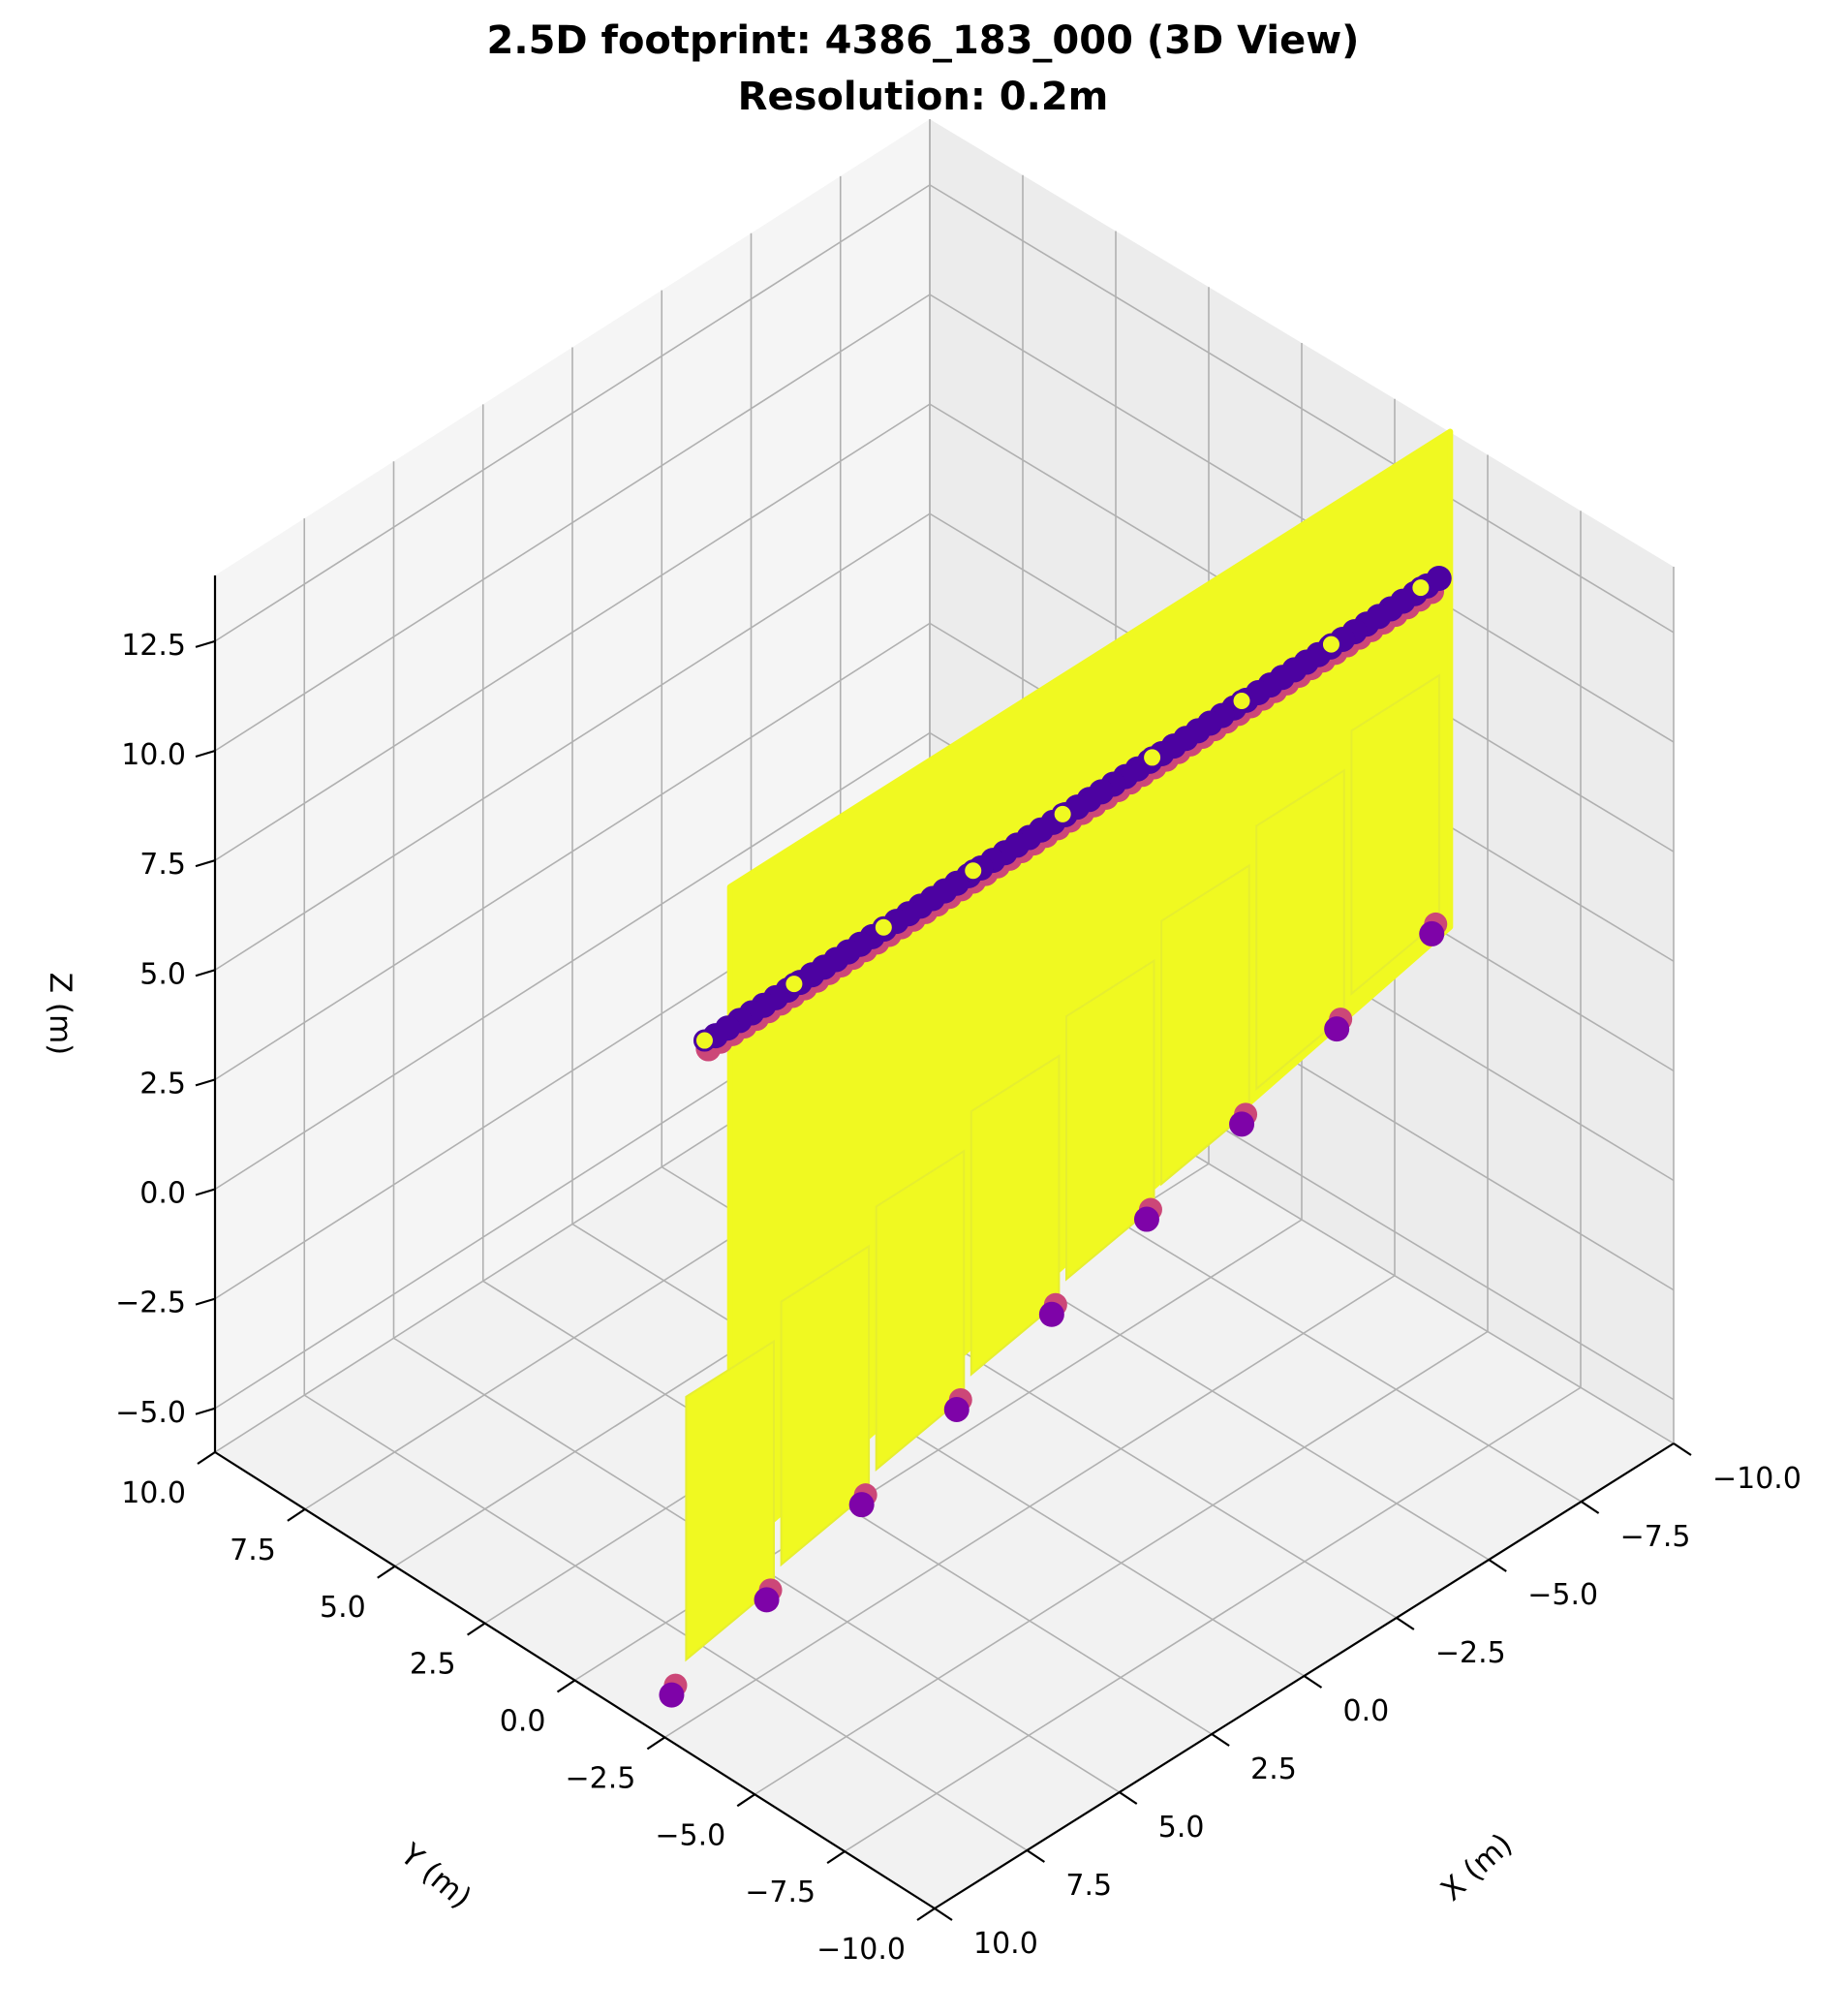  What do you see at coordinates (150, 1303) in the screenshot?
I see `z-tick-label: −2.5` at bounding box center [150, 1303].